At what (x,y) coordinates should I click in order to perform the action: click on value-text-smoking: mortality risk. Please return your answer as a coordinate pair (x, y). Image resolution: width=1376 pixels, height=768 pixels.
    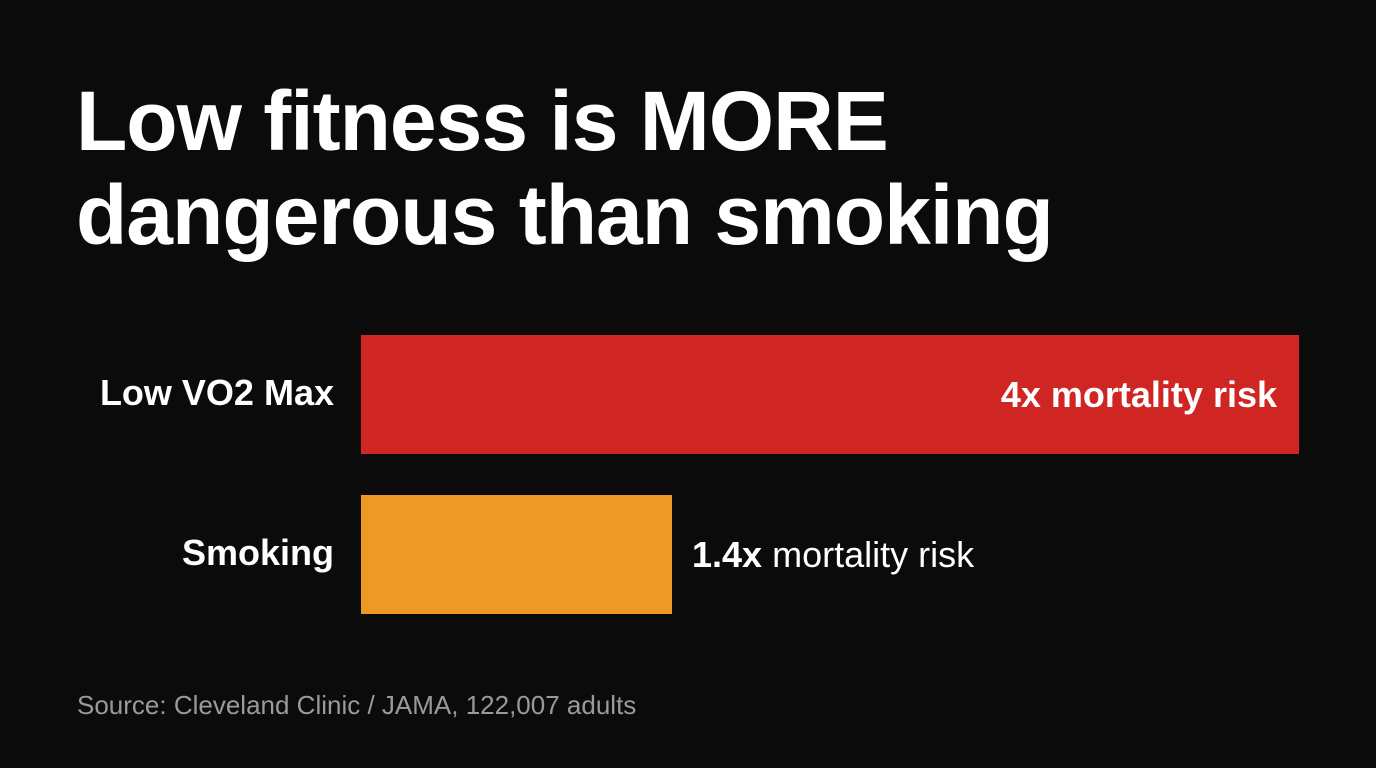
    Looking at the image, I should click on (868, 554).